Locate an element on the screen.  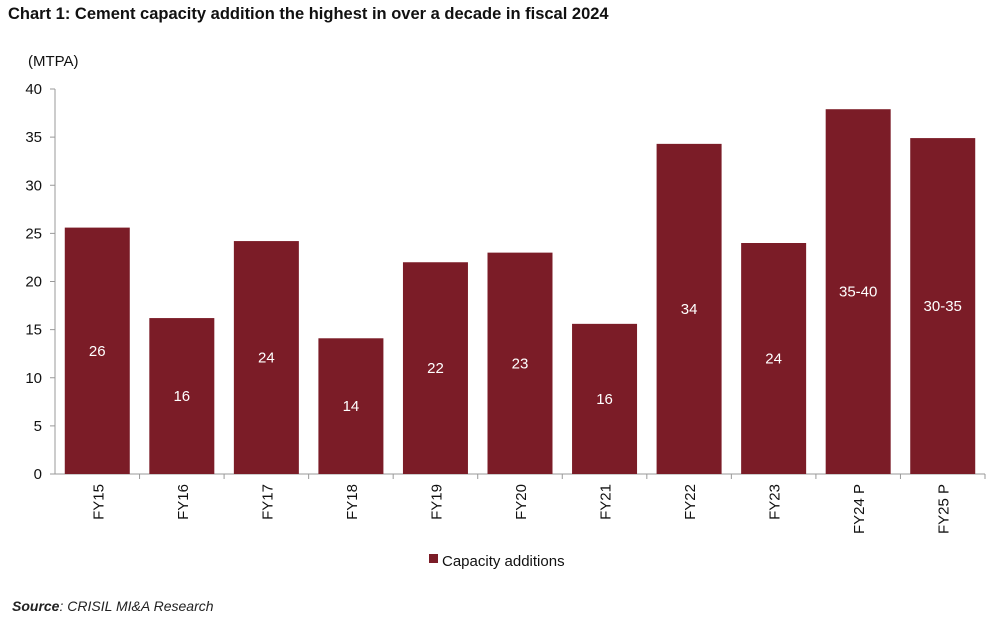
legend-swatch is located at coordinates (433, 558).